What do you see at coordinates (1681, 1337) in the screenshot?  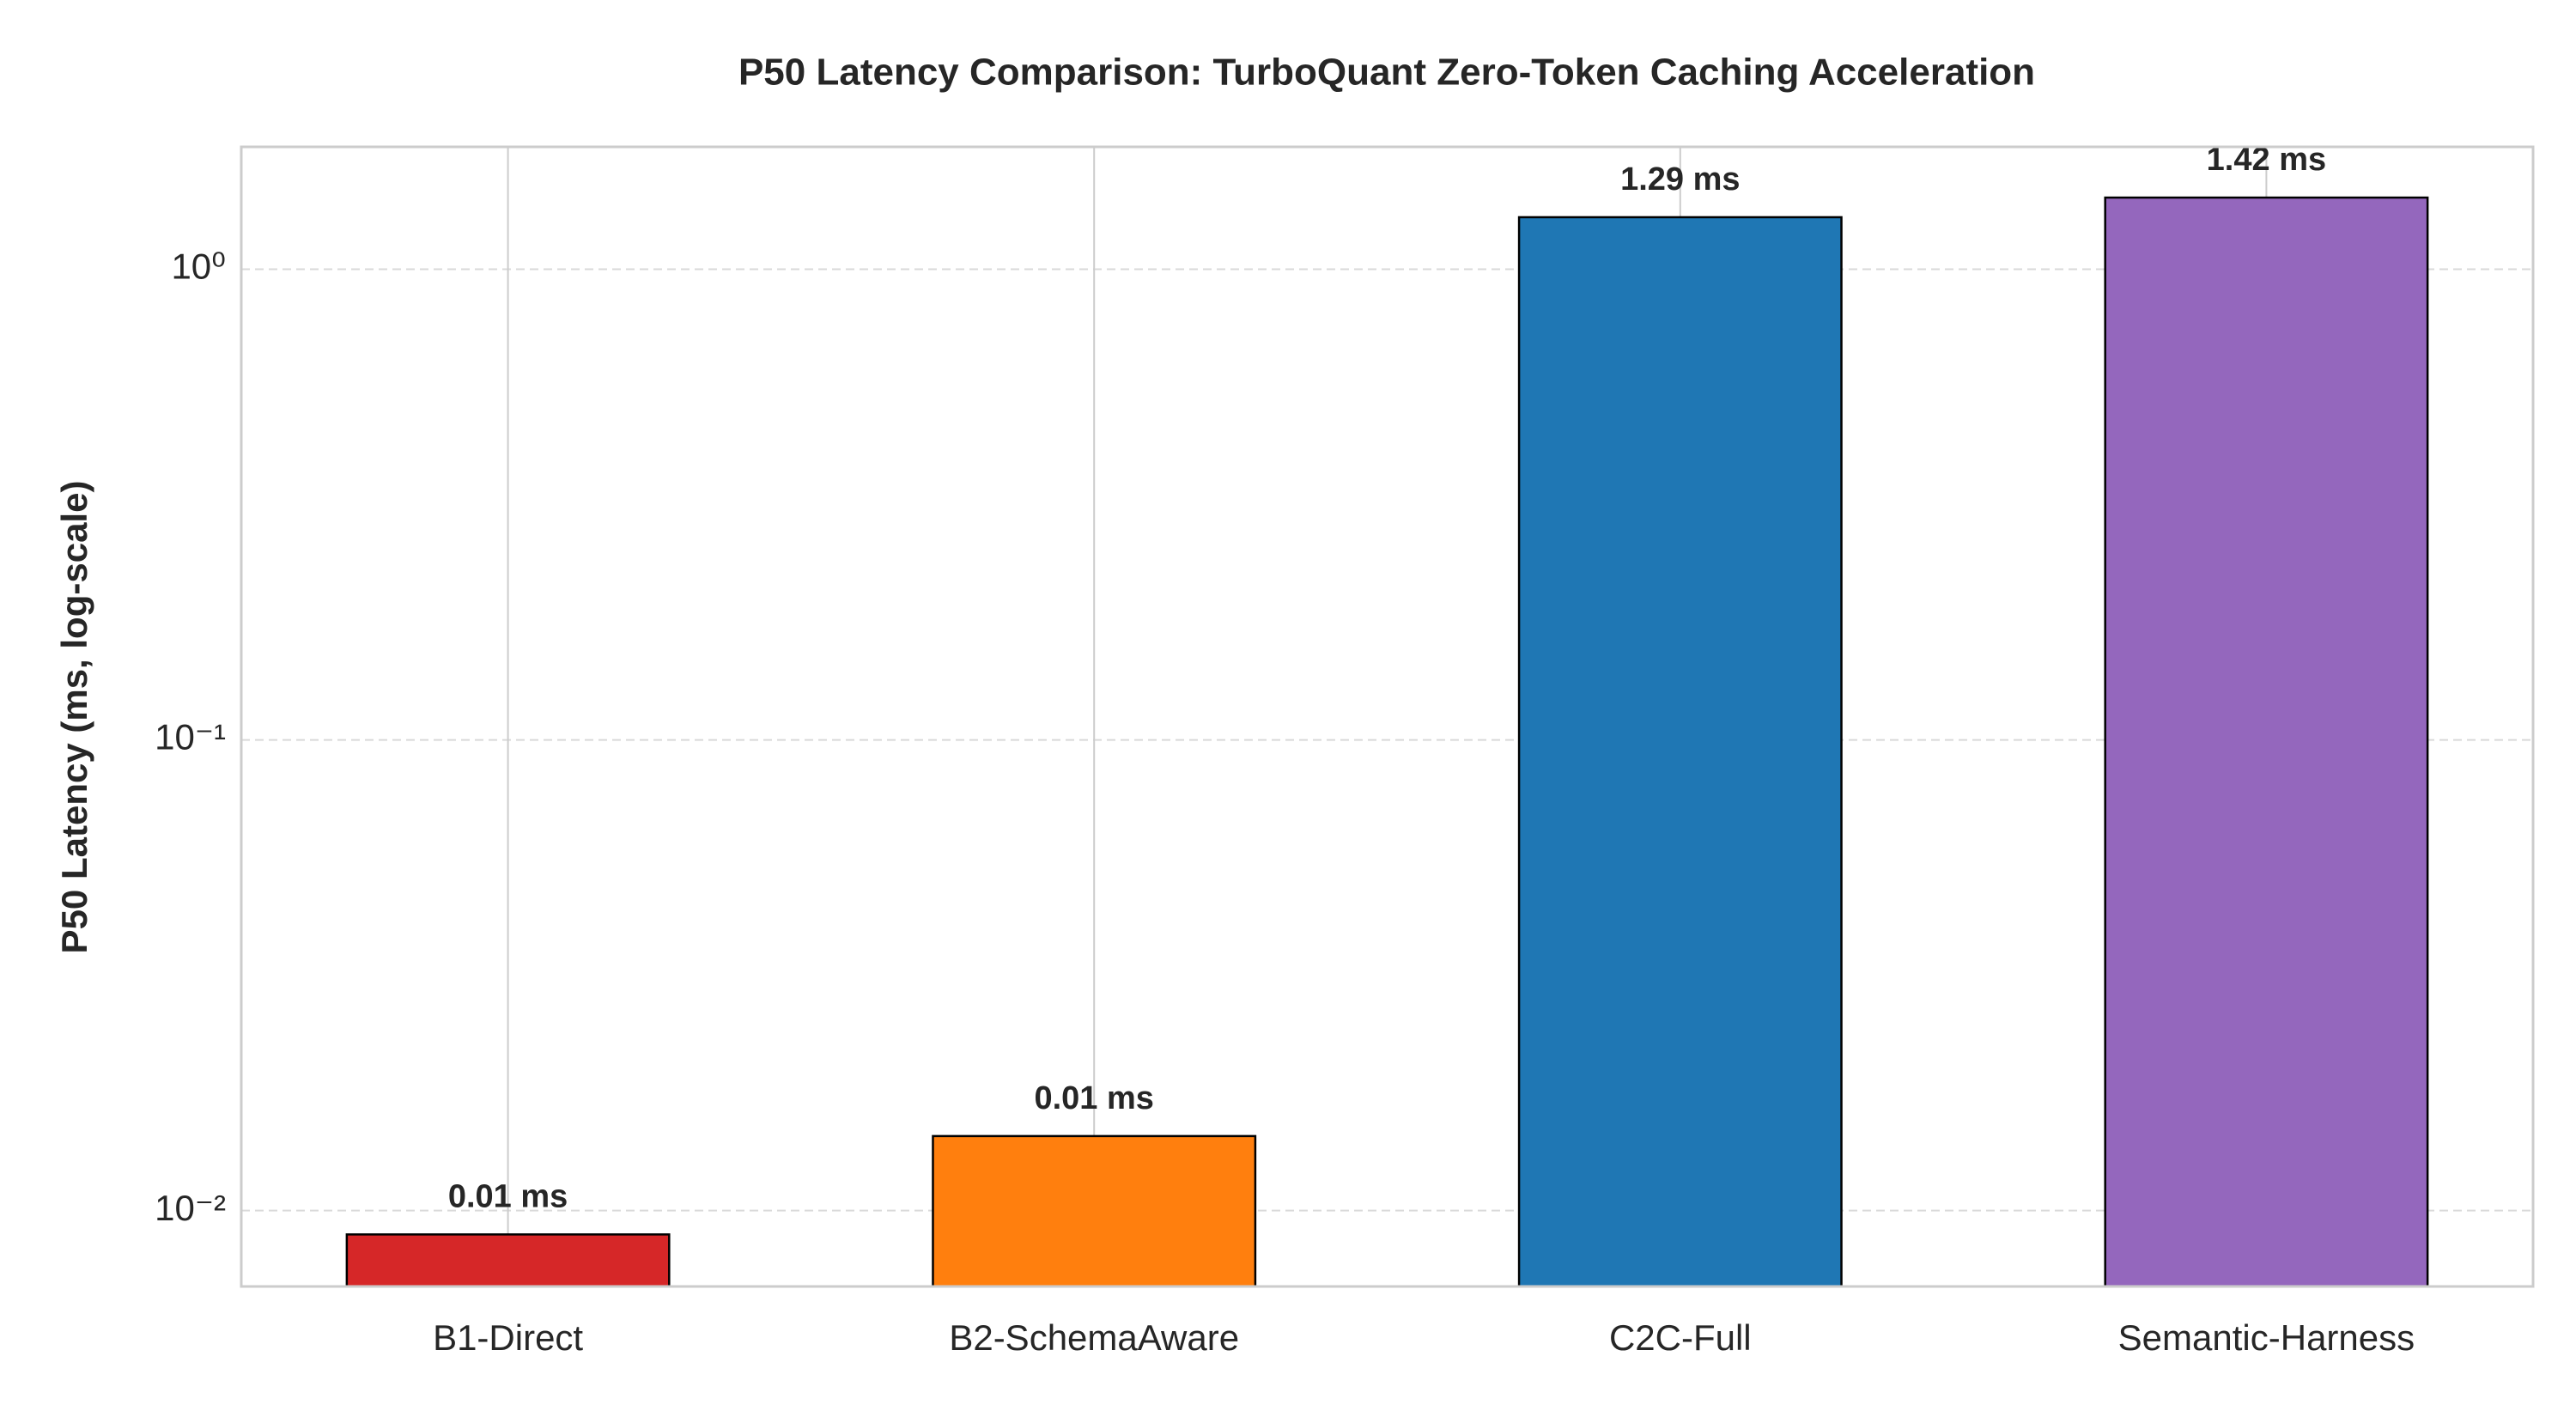 I see `x-tick-label: C2C-Full` at bounding box center [1681, 1337].